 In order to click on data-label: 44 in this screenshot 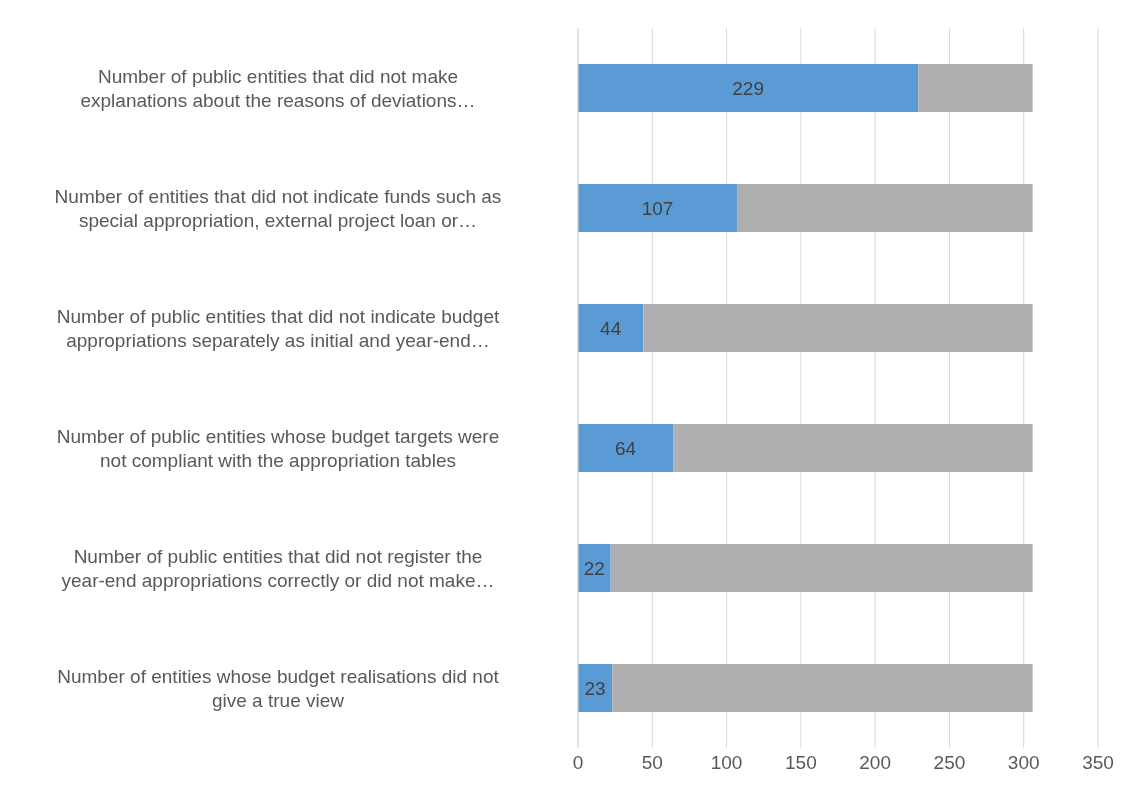, I will do `click(611, 328)`.